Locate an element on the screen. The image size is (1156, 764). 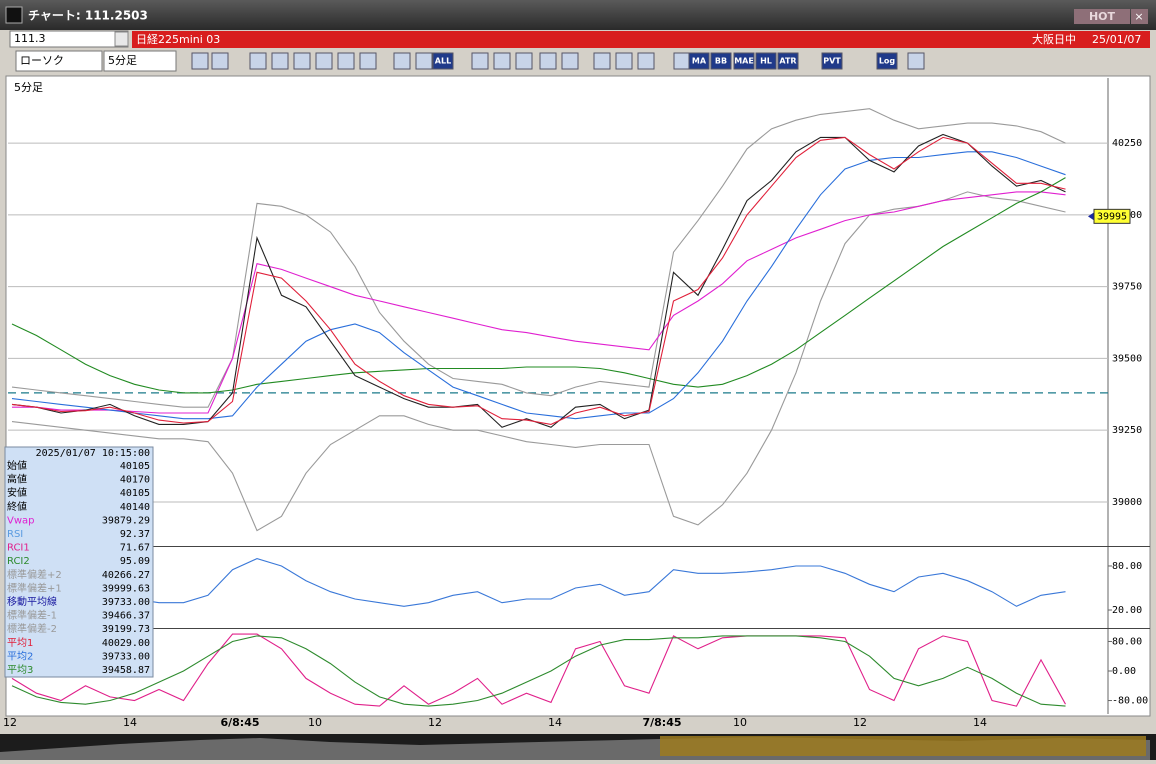
period-select is located at coordinates (140, 61).